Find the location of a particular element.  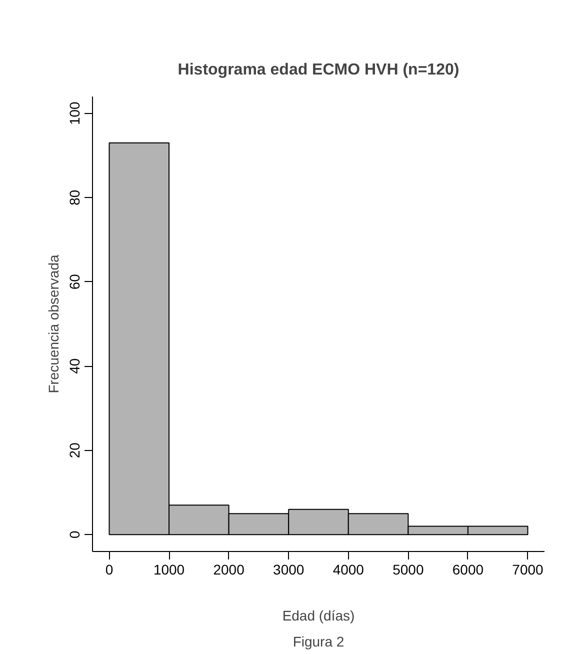

y-tick-label: 100 is located at coordinates (74, 113).